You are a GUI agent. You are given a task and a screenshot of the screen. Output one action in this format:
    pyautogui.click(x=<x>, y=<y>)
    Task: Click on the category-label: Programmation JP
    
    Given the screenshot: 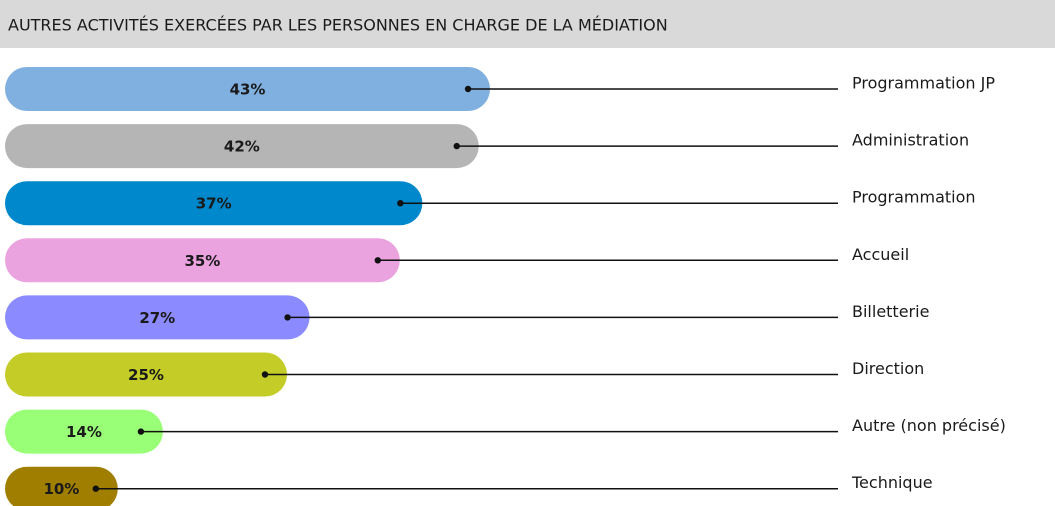 What is the action you would take?
    pyautogui.click(x=923, y=83)
    